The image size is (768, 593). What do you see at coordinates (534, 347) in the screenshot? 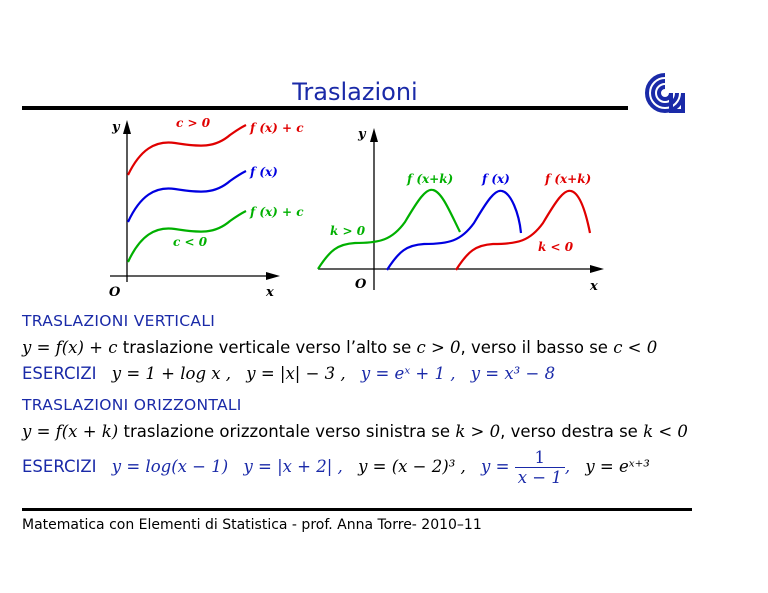
I see `vertical-mid: , verso il basso se` at bounding box center [534, 347].